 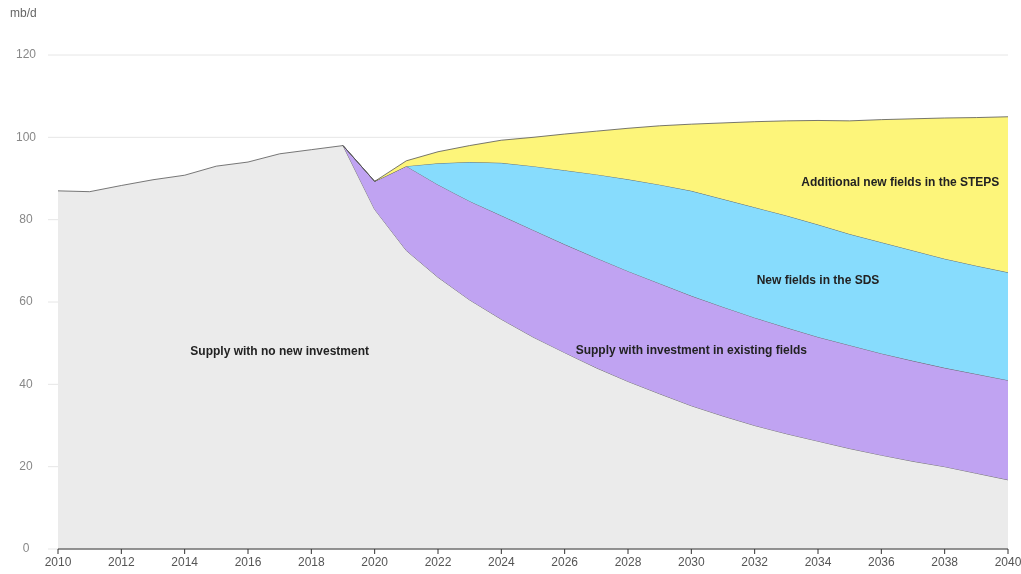 What do you see at coordinates (26, 218) in the screenshot?
I see `y-tick-label: 80` at bounding box center [26, 218].